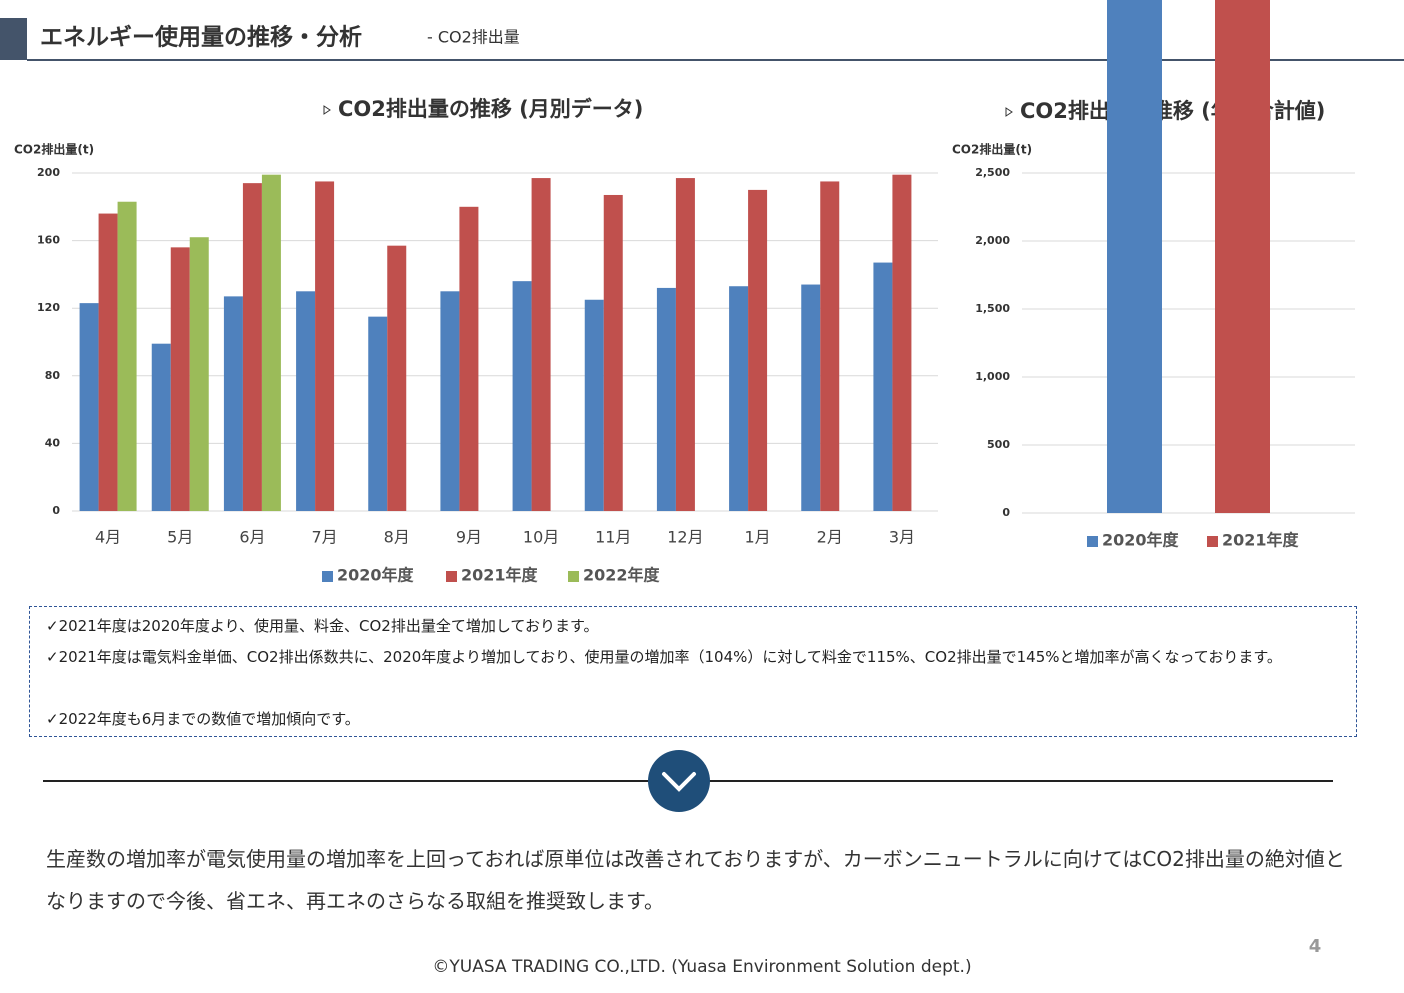 This screenshot has width=1404, height=993. What do you see at coordinates (992, 308) in the screenshot?
I see `y-tick-label: 1,500` at bounding box center [992, 308].